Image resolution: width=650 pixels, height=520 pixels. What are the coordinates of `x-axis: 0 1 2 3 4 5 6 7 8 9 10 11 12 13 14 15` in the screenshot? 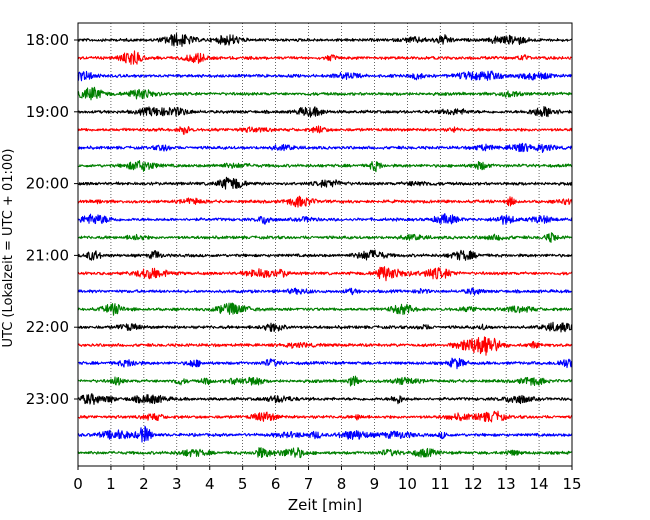 It's located at (327, 479).